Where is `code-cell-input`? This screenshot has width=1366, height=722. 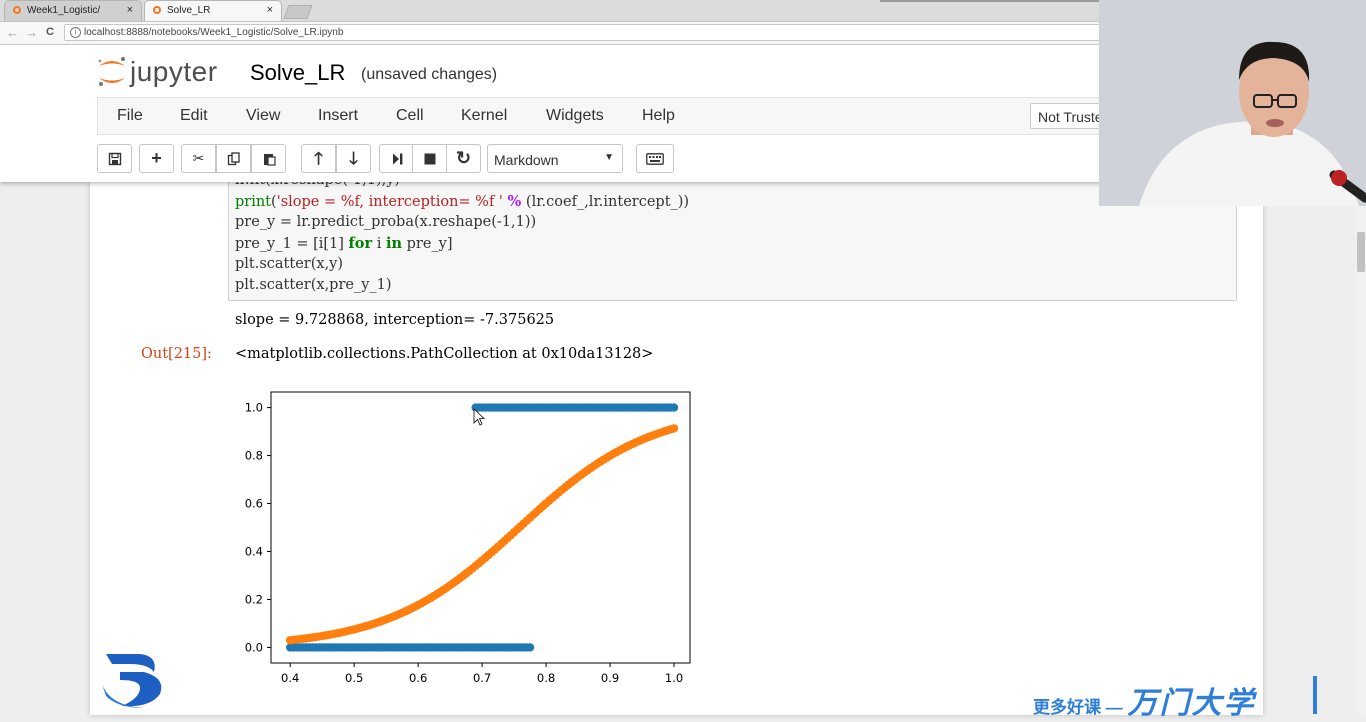 code-cell-input is located at coordinates (732, 234).